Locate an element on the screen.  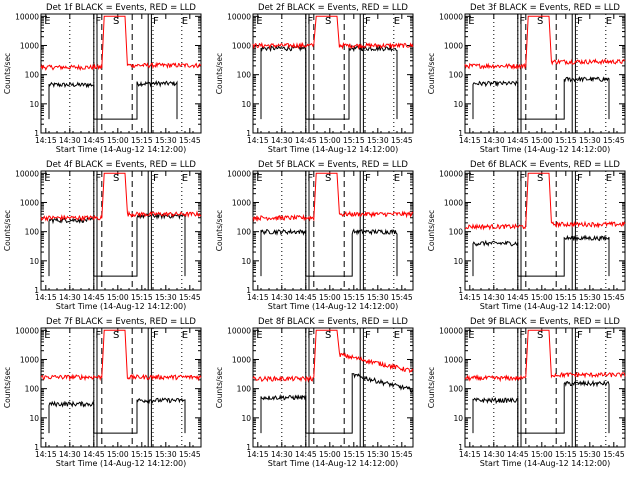
panel-title: Det 8f BLACK = Events, RED = LLD is located at coordinates (333, 322).